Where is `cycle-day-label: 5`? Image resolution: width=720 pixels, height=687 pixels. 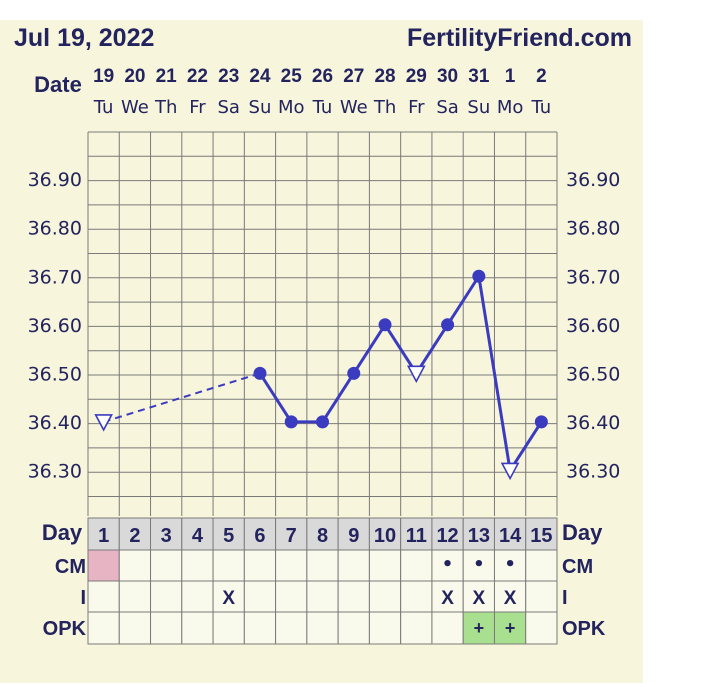 cycle-day-label: 5 is located at coordinates (228, 536).